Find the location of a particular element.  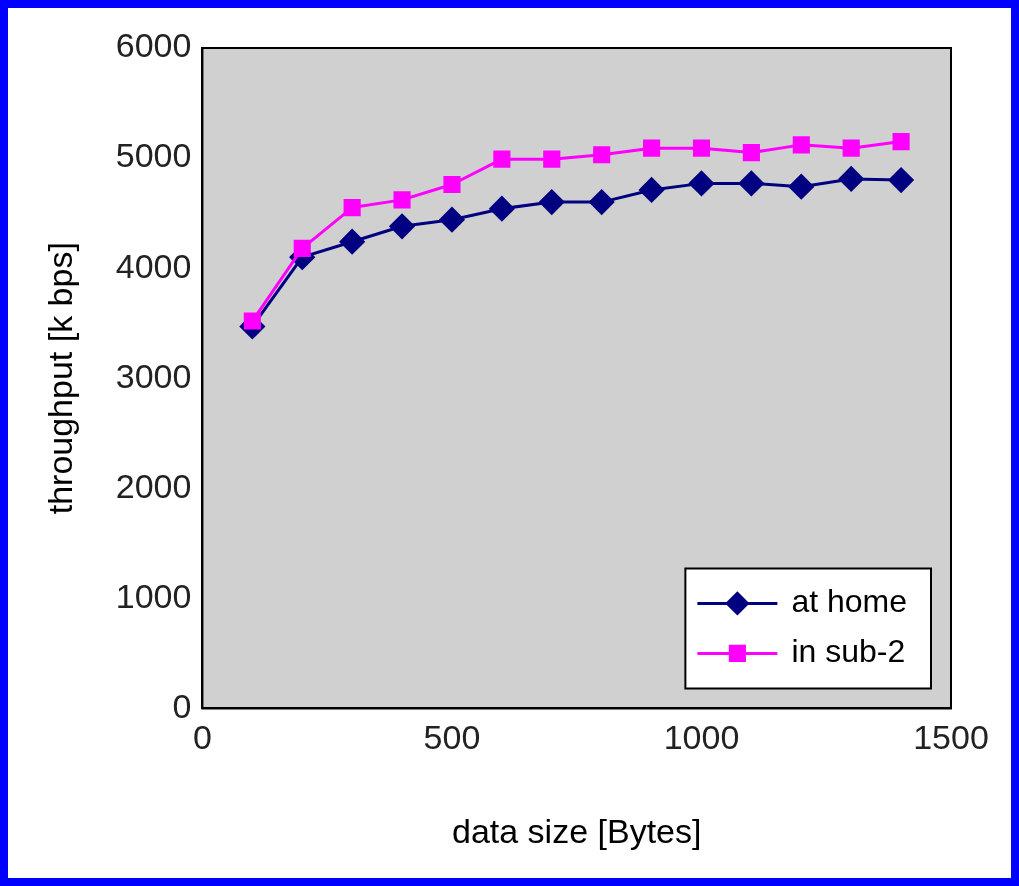

y-tick-label: 0 is located at coordinates (182, 705).